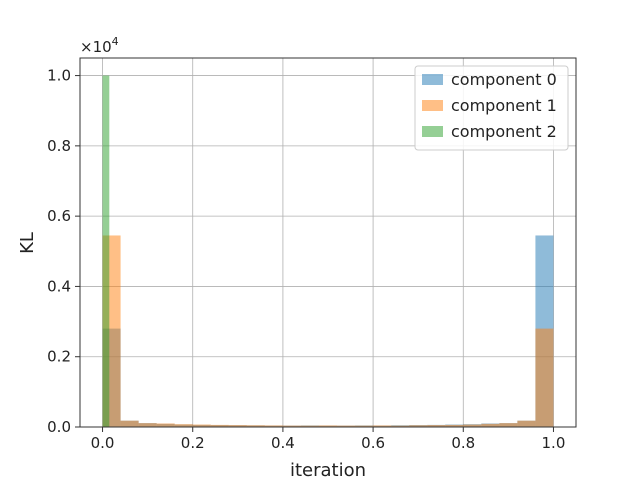 The width and height of the screenshot is (640, 480). What do you see at coordinates (193, 443) in the screenshot?
I see `x-tick-label: 0.2` at bounding box center [193, 443].